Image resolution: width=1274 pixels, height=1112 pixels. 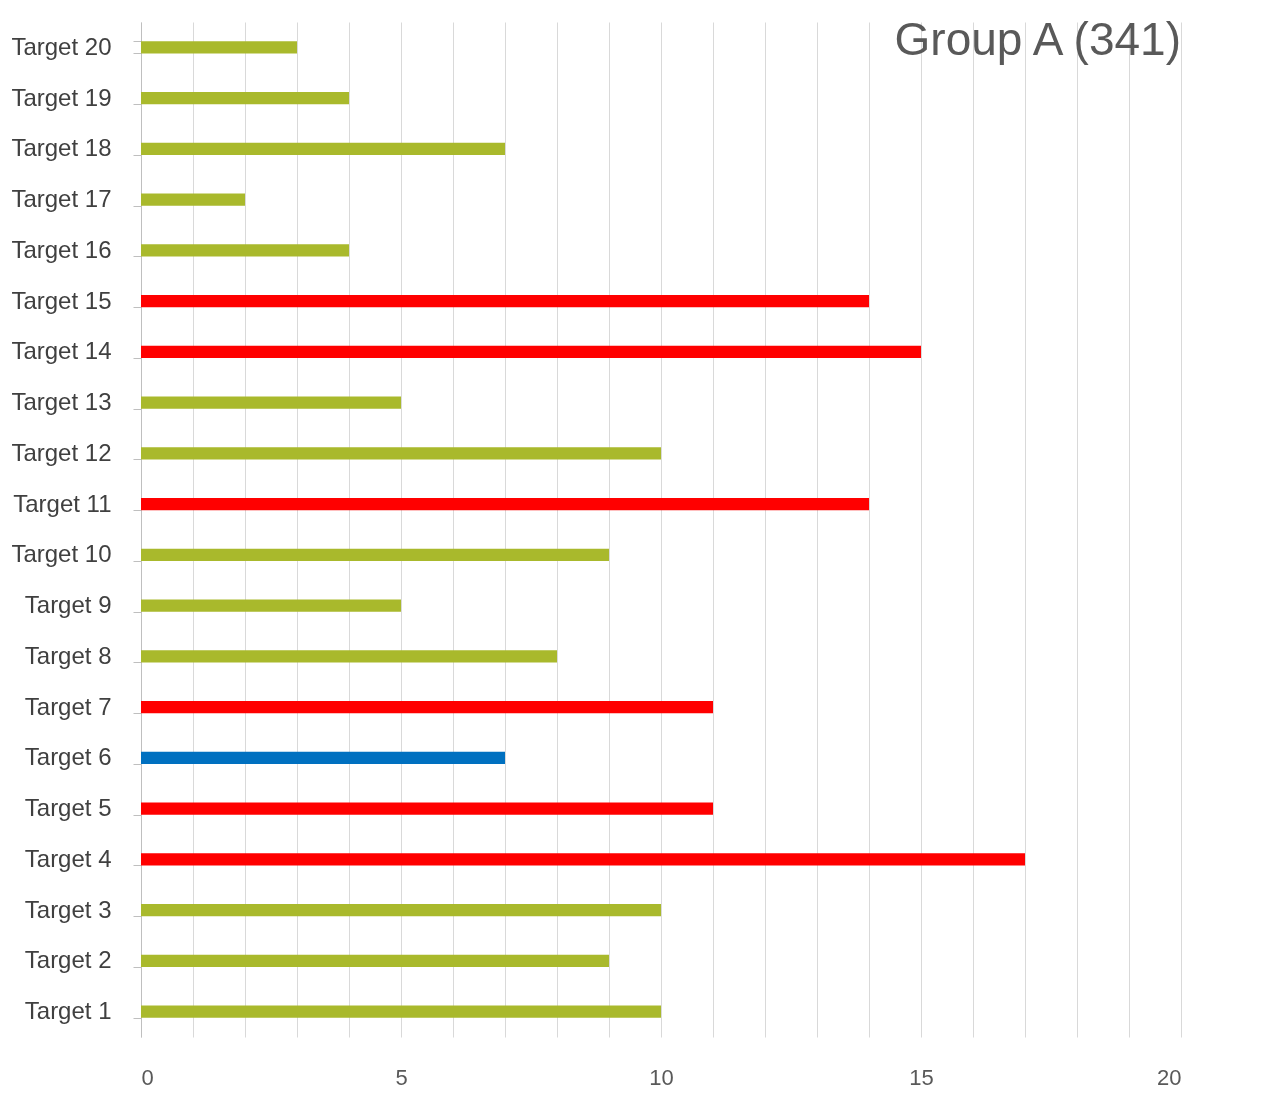 I want to click on y-tick-label: Target 4, so click(x=68, y=858).